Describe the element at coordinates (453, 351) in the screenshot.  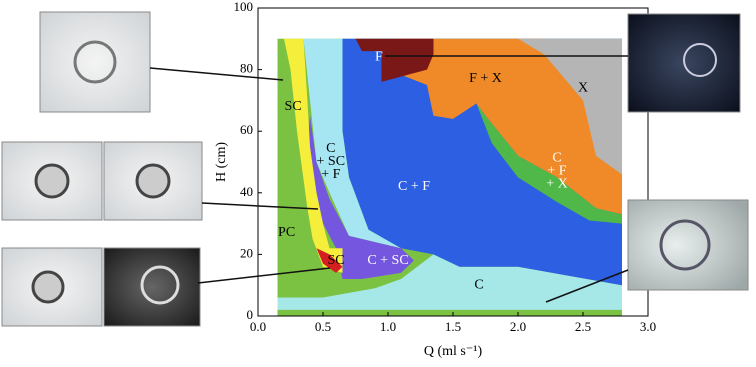
I see `x-axis-label: Q (ml s⁻¹)` at that location.